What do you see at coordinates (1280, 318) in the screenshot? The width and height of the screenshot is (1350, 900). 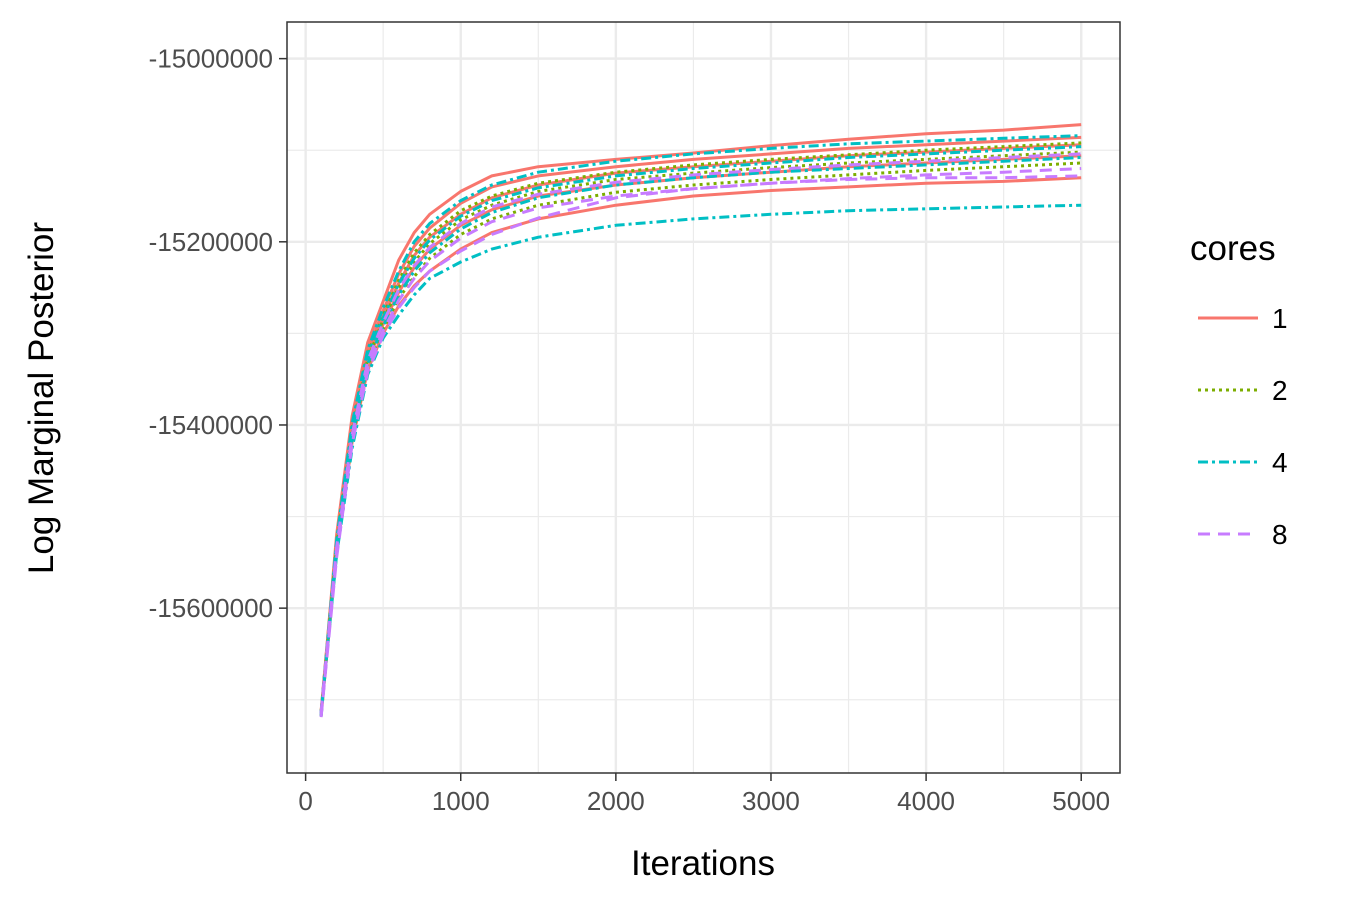 I see `legend-label: 1` at bounding box center [1280, 318].